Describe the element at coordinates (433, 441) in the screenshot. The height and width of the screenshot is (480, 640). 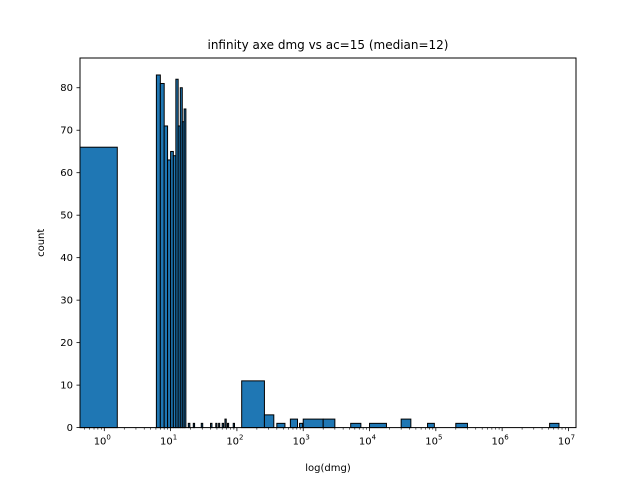
I see `x-tick-label: 10⁵` at that location.